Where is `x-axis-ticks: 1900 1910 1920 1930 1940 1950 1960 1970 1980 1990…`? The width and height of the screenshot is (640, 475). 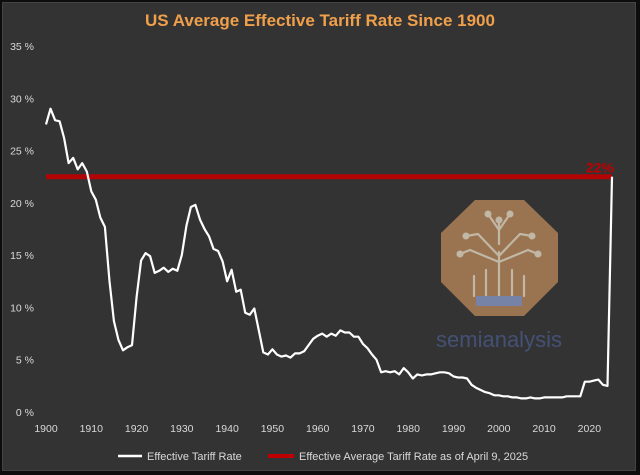
x-axis-ticks: 1900 1910 1920 1930 1940 1950 1960 1970 1980 1990… is located at coordinates (317, 429).